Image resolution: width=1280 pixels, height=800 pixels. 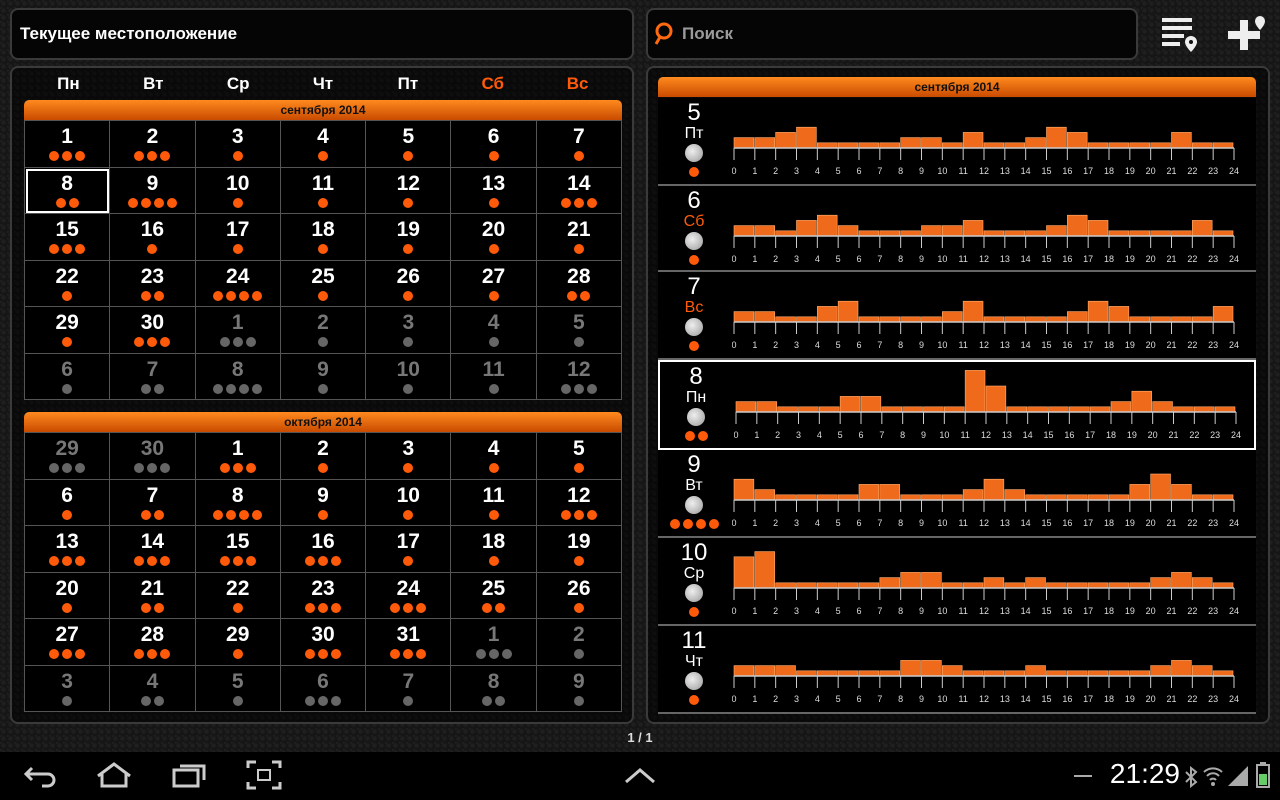 What do you see at coordinates (190, 775) in the screenshot?
I see `recent-apps-icon` at bounding box center [190, 775].